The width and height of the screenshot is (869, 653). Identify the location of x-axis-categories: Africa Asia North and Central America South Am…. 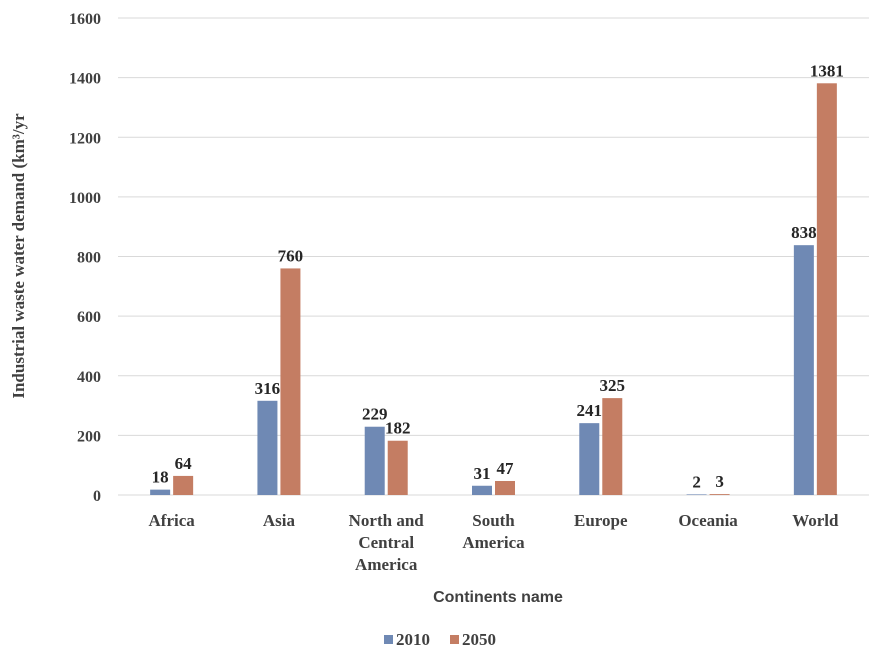
(494, 542).